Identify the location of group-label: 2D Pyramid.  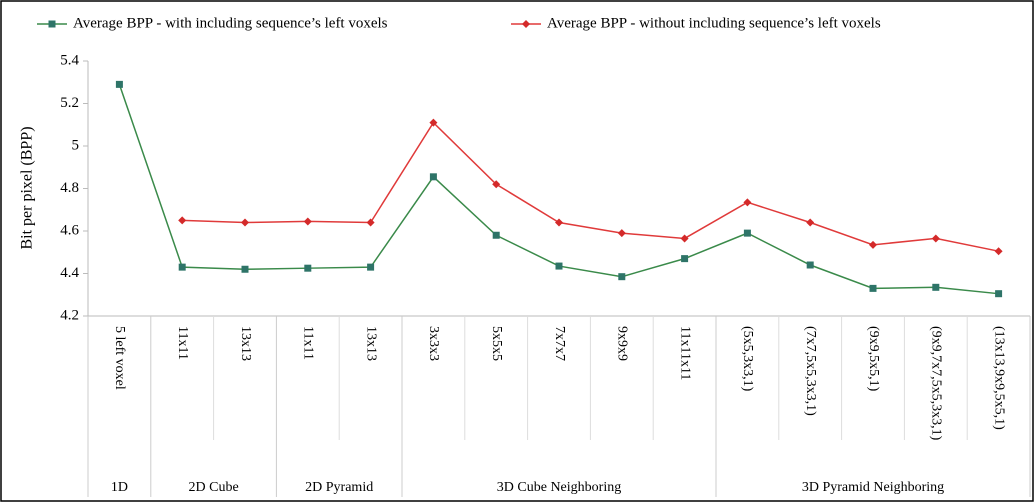
(339, 487).